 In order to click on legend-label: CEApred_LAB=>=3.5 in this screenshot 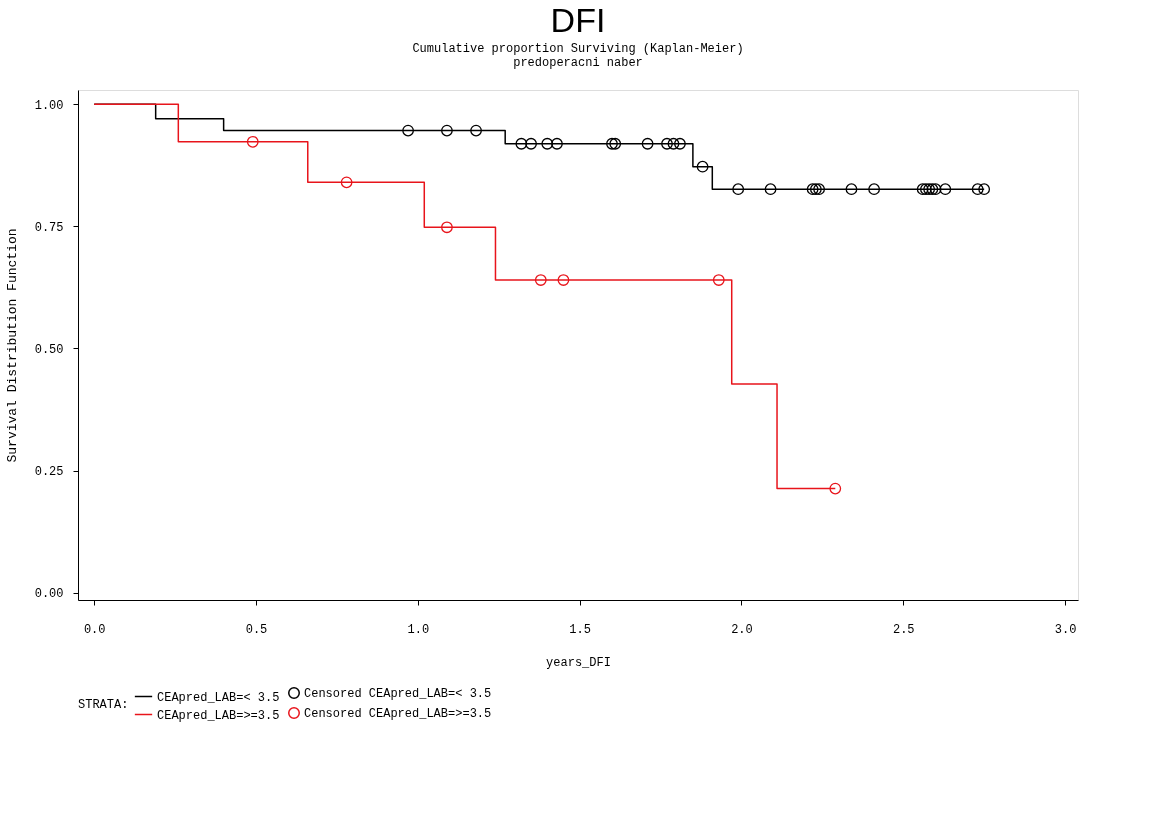, I will do `click(218, 715)`.